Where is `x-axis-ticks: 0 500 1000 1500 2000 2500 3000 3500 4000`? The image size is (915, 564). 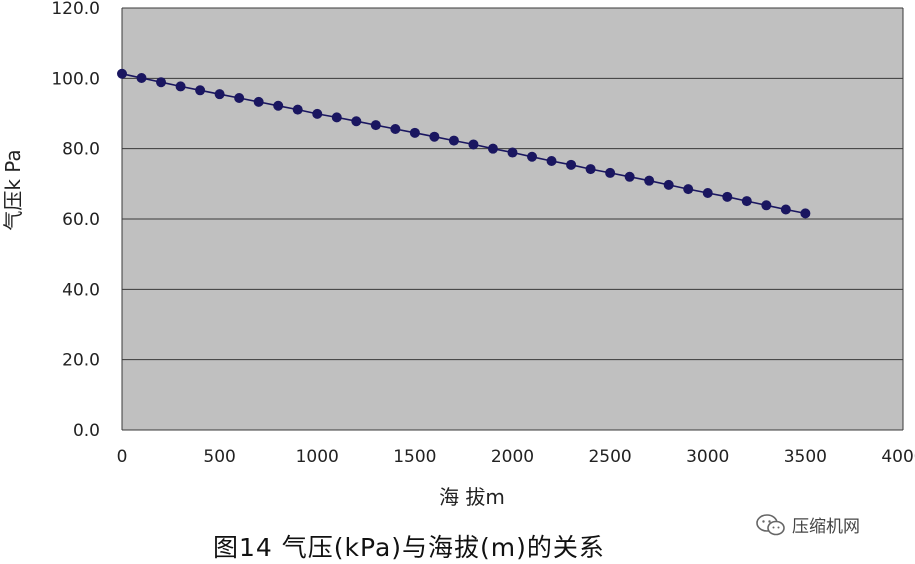
x-axis-ticks: 0 500 1000 1500 2000 2500 3000 3500 4000 is located at coordinates (516, 457).